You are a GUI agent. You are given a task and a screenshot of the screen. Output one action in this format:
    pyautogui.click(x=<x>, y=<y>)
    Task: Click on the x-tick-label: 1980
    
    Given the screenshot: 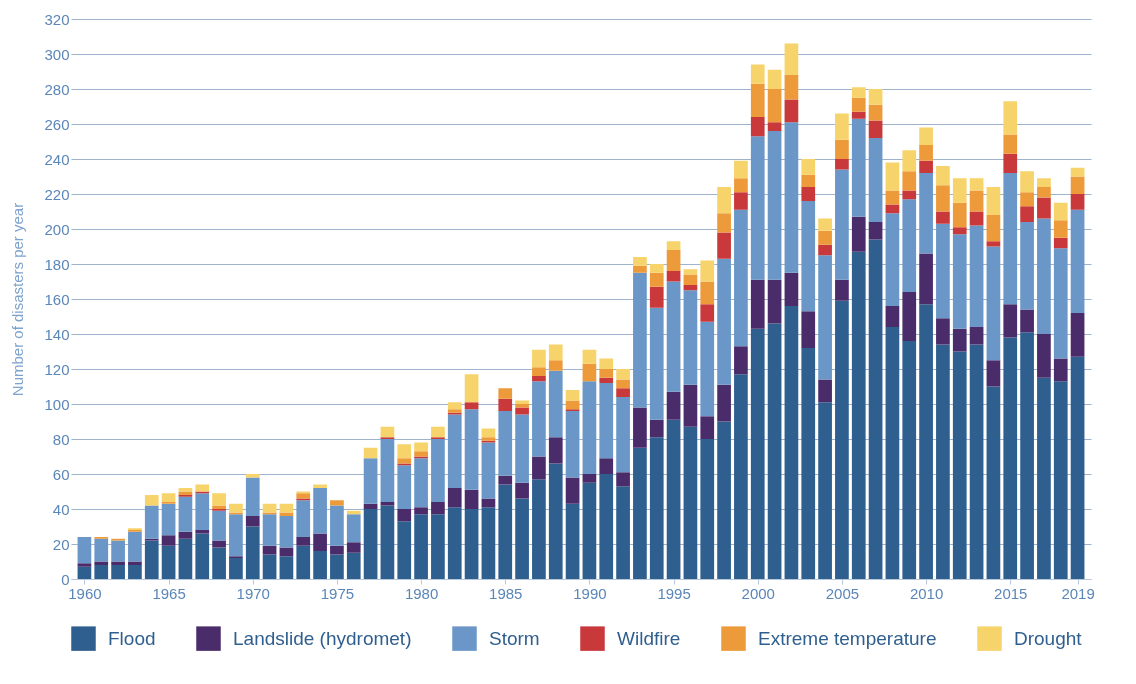 What is the action you would take?
    pyautogui.click(x=421, y=593)
    